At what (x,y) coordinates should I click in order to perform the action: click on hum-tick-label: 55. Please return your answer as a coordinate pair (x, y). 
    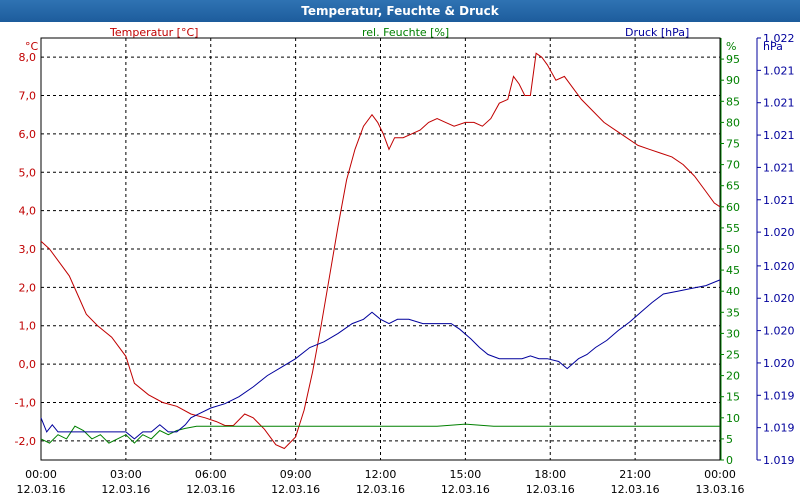
    Looking at the image, I should click on (733, 228).